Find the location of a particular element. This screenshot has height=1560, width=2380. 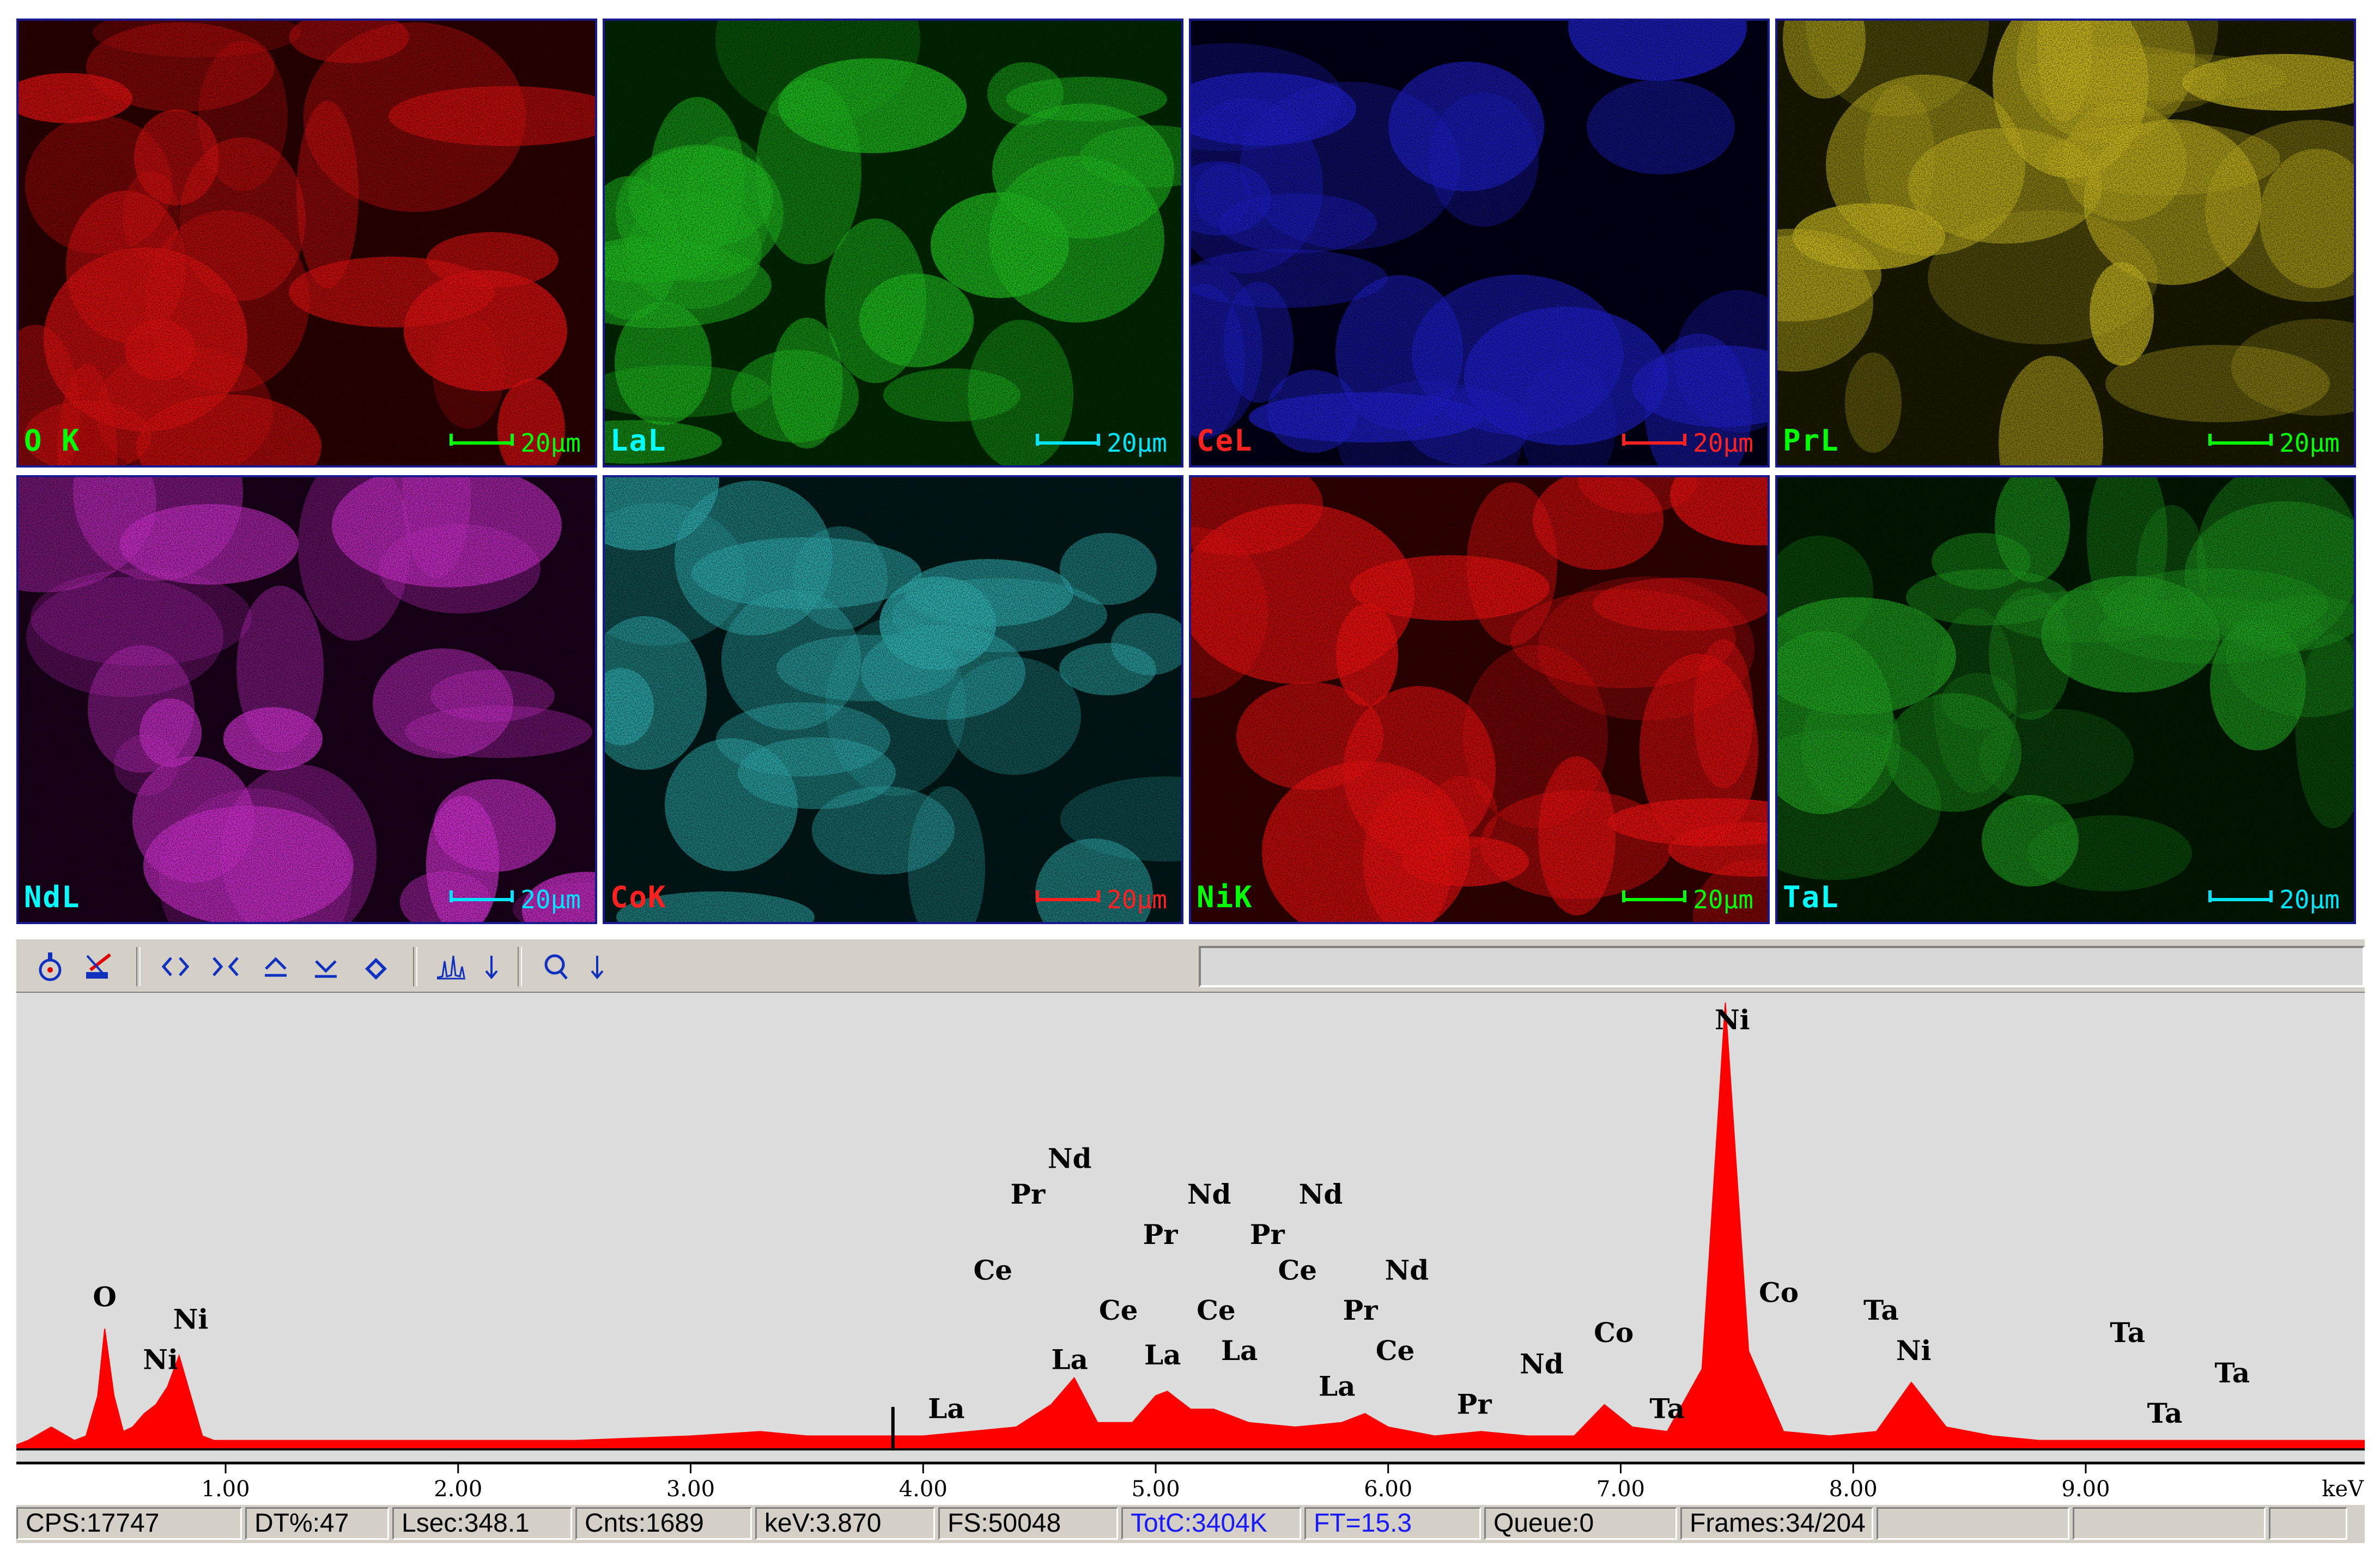

element-map-label: PrL is located at coordinates (1811, 440).